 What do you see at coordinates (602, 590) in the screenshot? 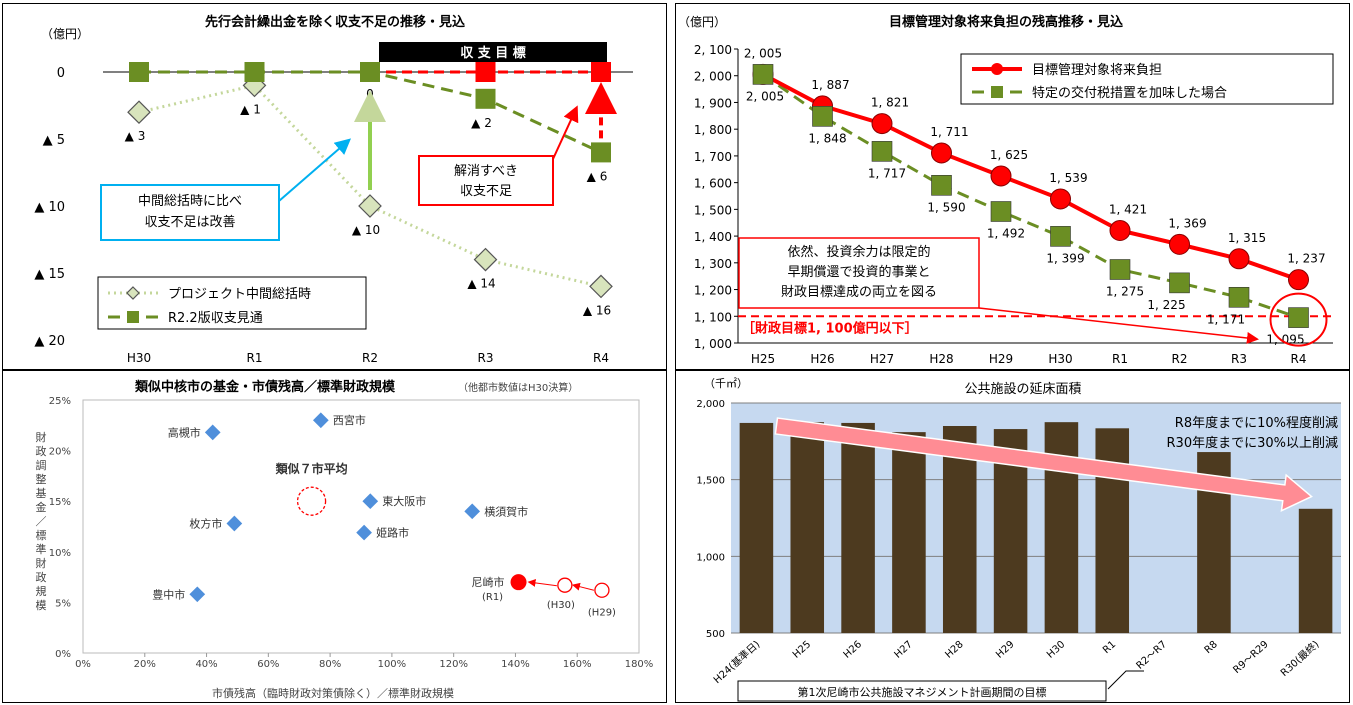
I see `amagasaki-h29-point` at bounding box center [602, 590].